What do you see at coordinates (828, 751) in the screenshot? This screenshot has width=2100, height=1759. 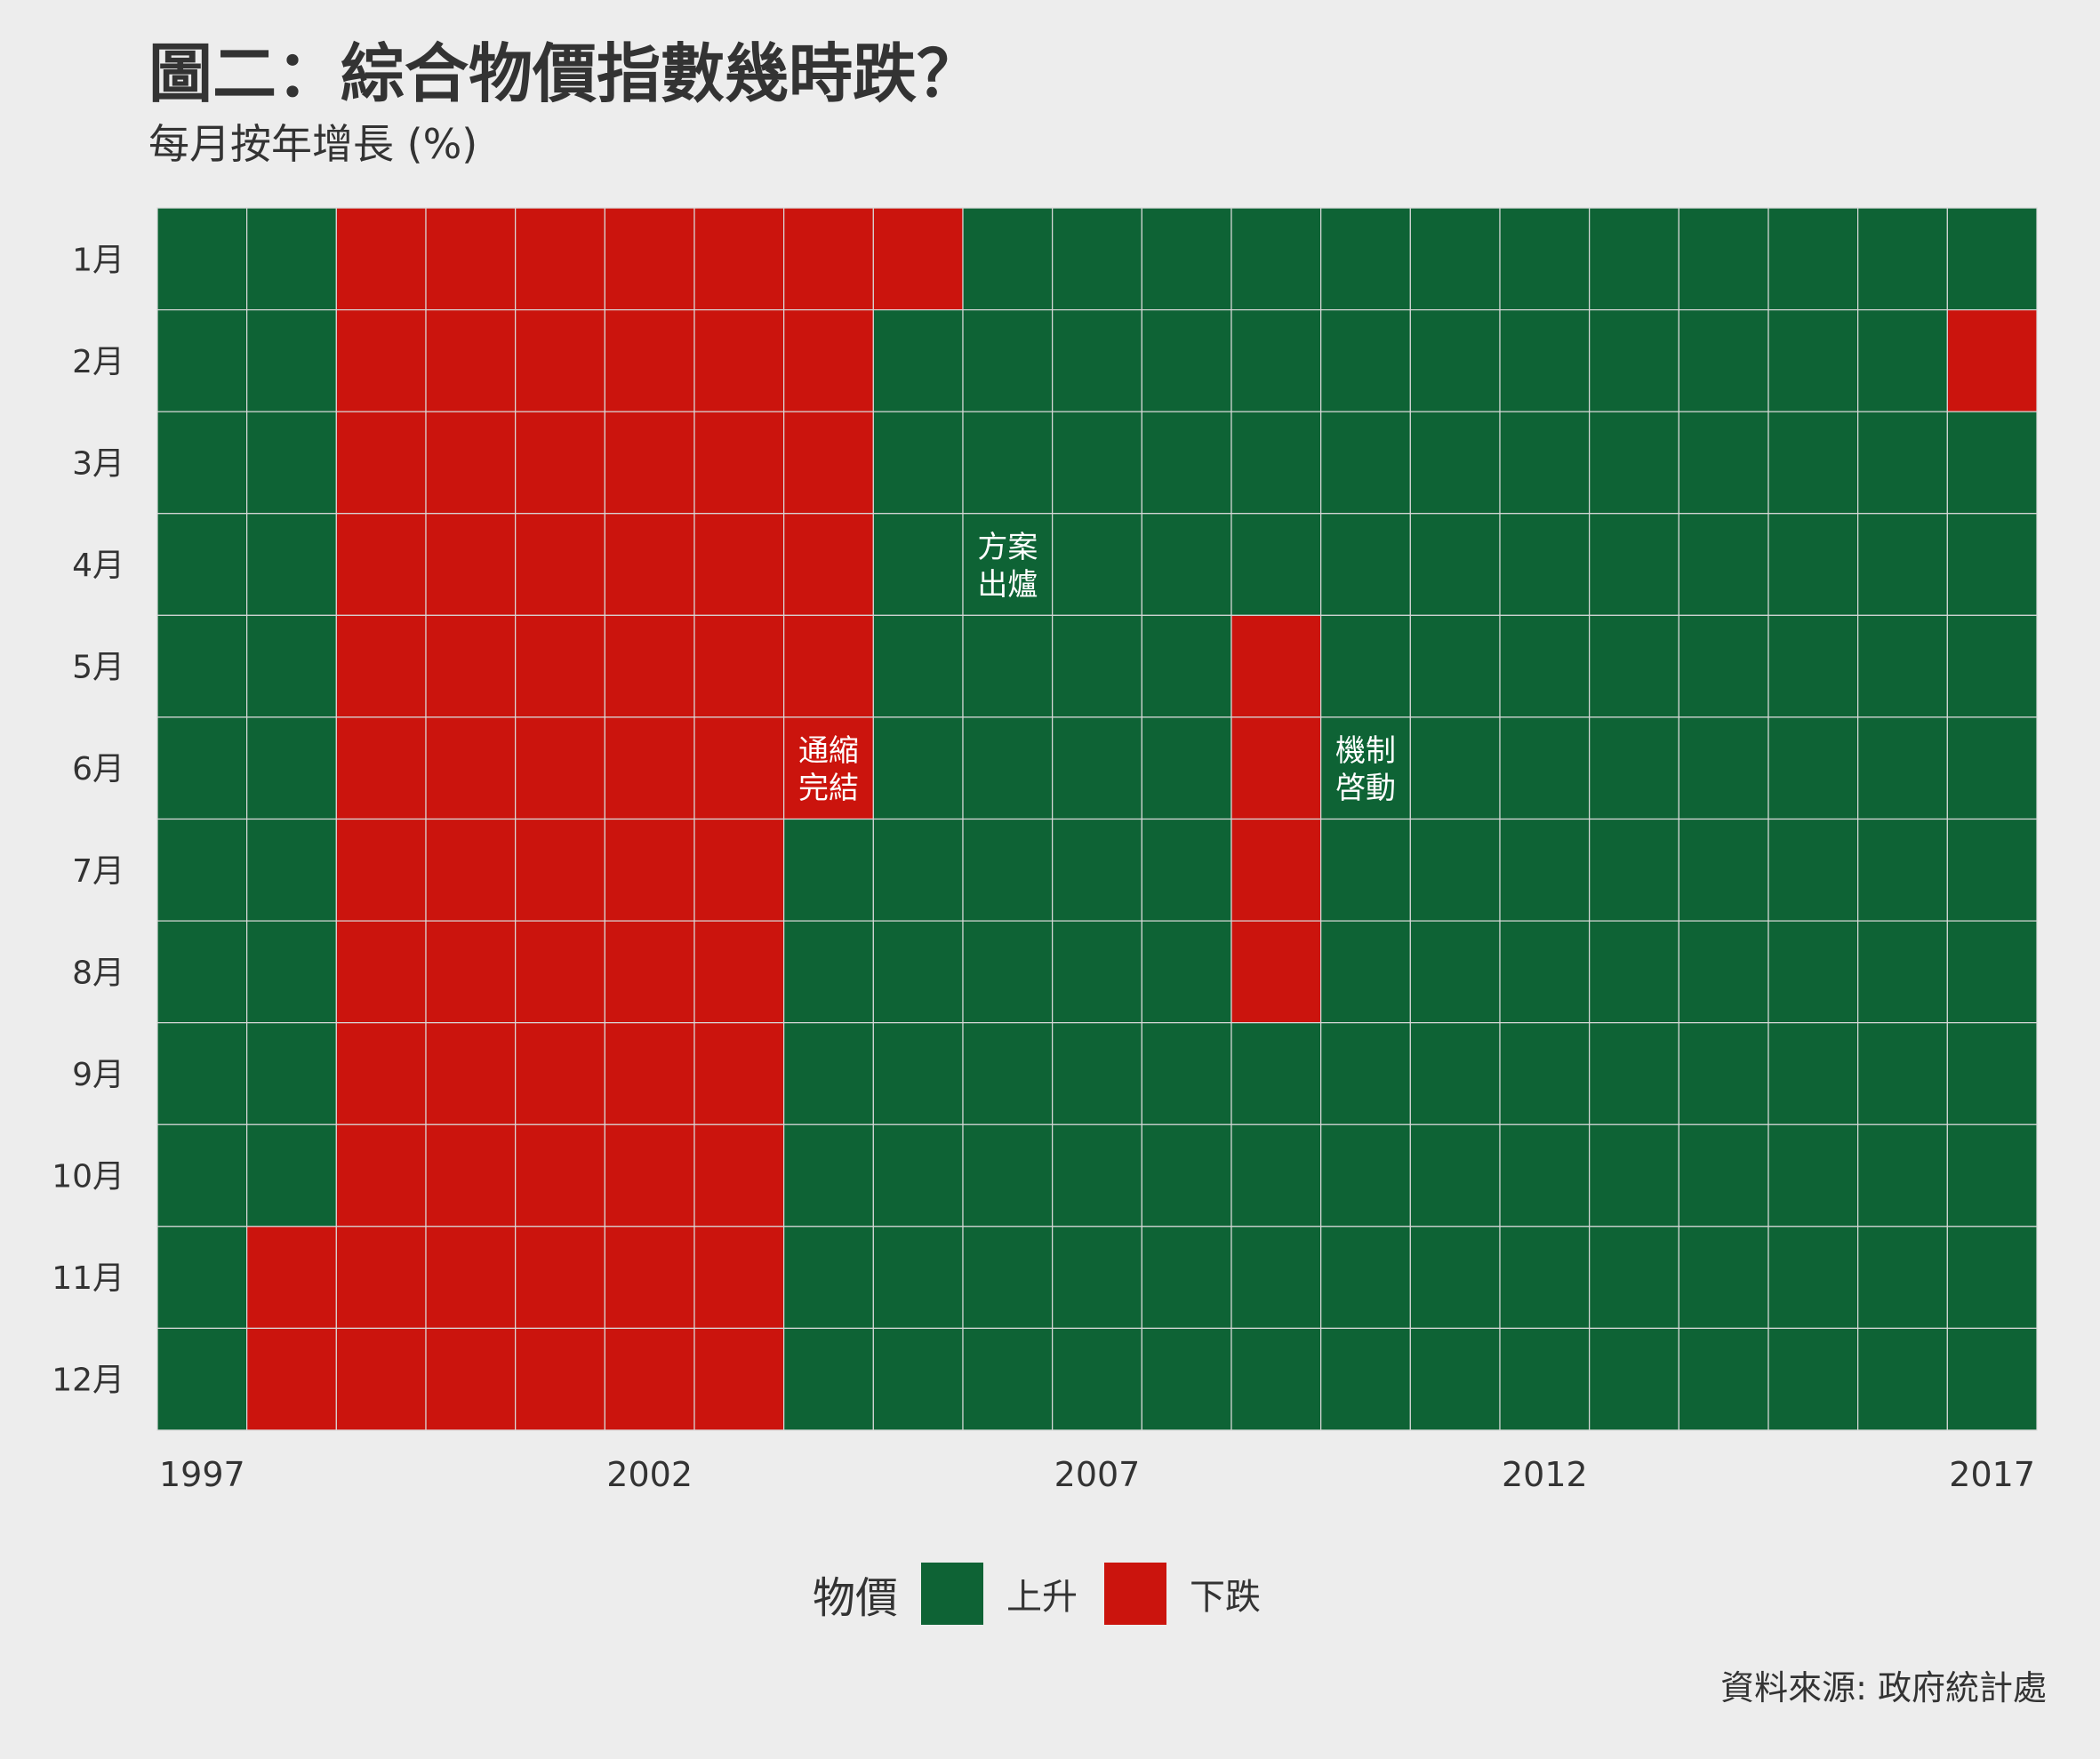 I see `annotation-label: 通縮` at bounding box center [828, 751].